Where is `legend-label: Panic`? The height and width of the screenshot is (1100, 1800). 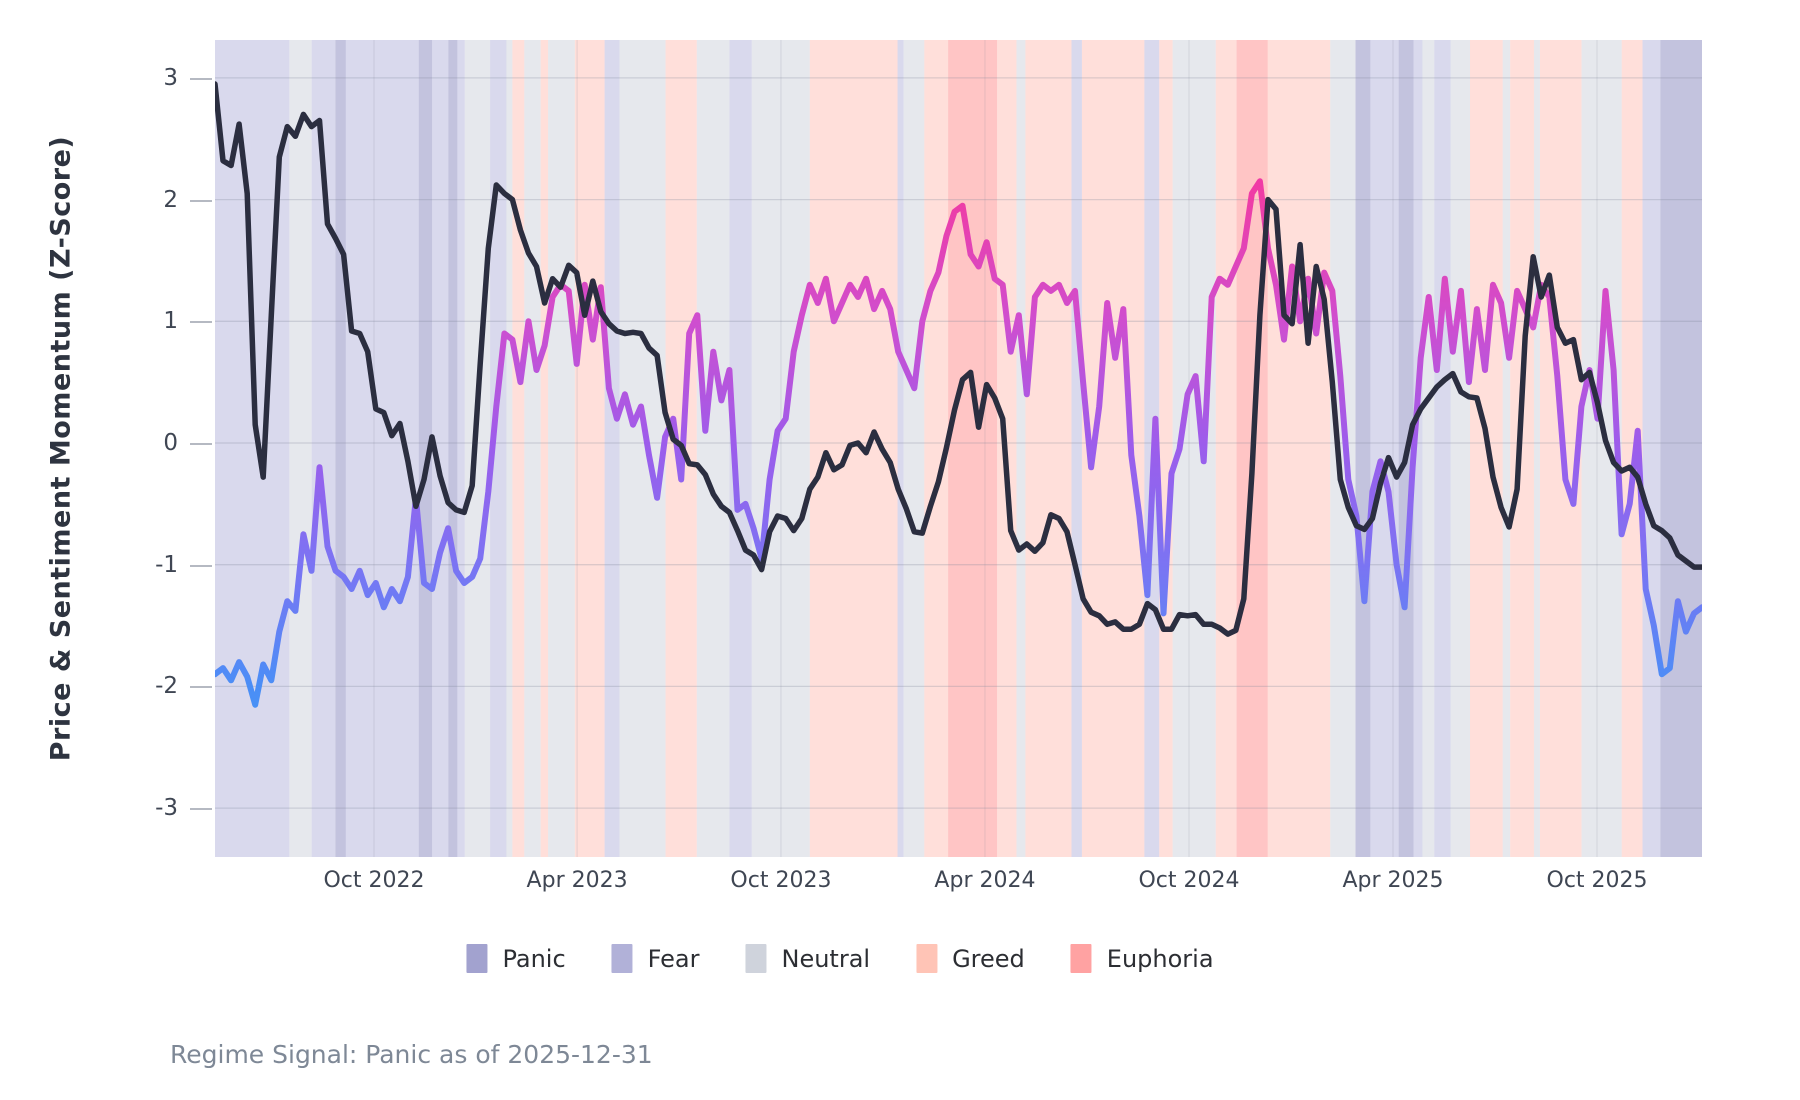
legend-label: Panic is located at coordinates (534, 958).